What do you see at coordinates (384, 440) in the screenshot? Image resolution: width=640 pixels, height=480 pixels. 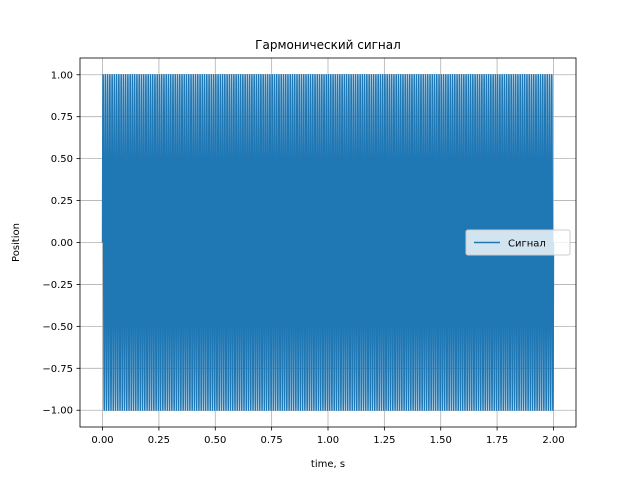 I see `x-tick-label: 1.25` at bounding box center [384, 440].